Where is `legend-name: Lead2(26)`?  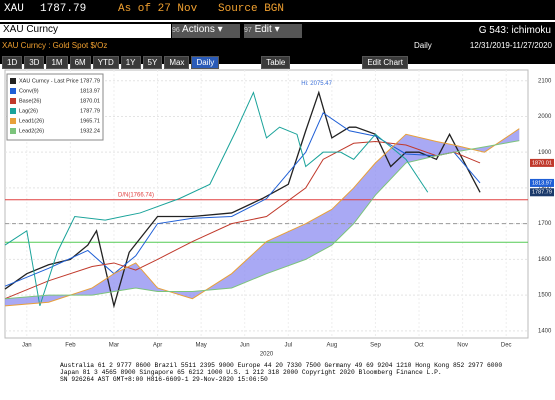 legend-name: Lead2(26) is located at coordinates (31, 131).